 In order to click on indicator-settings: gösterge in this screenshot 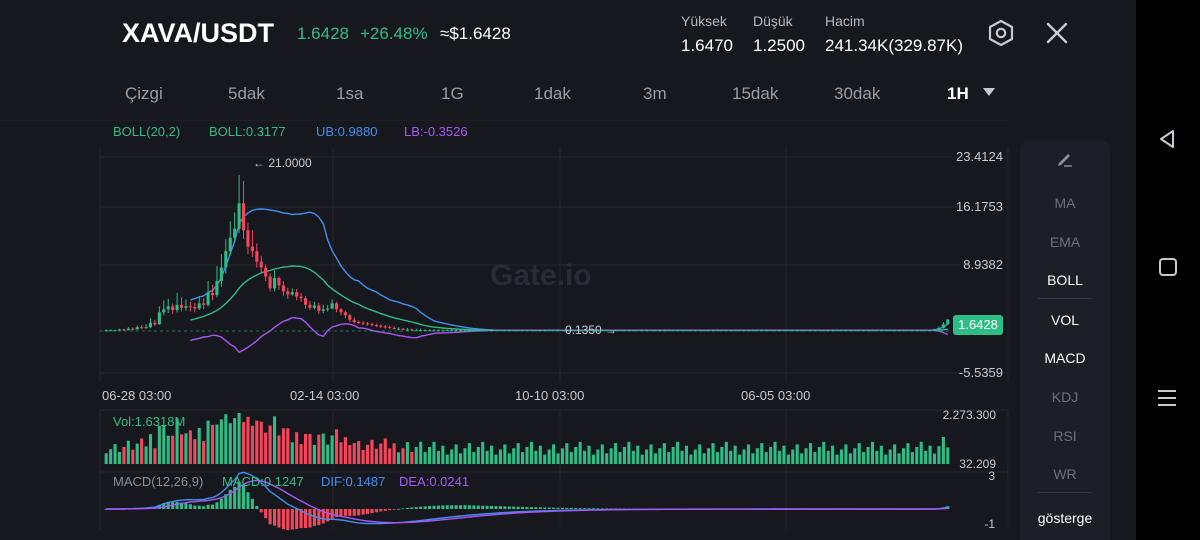, I will do `click(1065, 518)`.